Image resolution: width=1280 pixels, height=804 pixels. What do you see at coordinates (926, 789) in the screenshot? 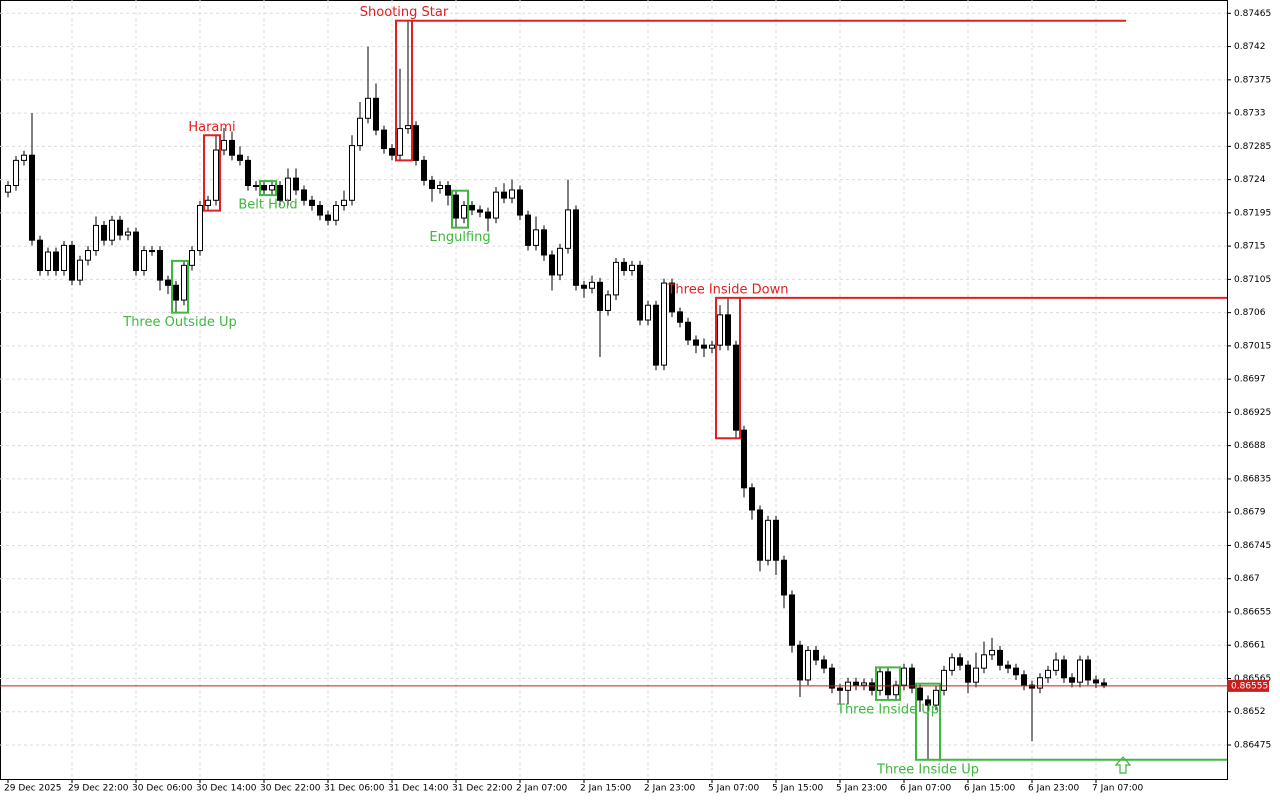
I see `x-tick-label: 6 Jan 07:00` at bounding box center [926, 789].